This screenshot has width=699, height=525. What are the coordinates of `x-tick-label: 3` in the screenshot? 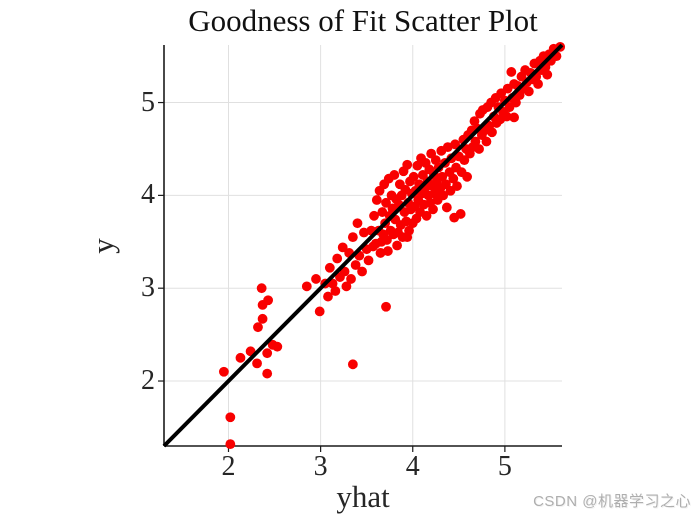 It's located at (320, 466).